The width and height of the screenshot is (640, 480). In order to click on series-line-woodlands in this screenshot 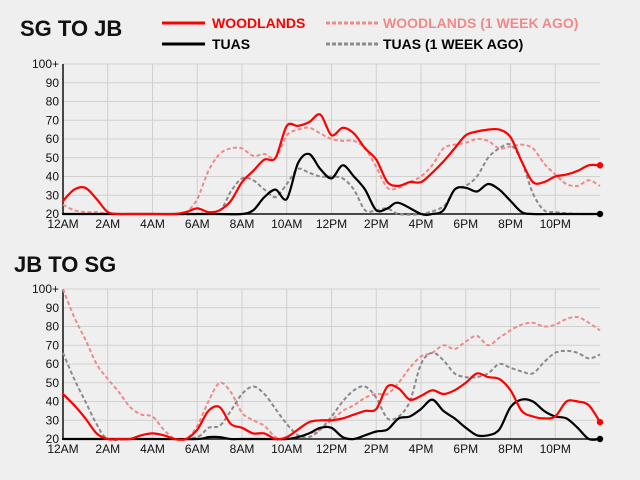, I will do `click(331, 406)`.